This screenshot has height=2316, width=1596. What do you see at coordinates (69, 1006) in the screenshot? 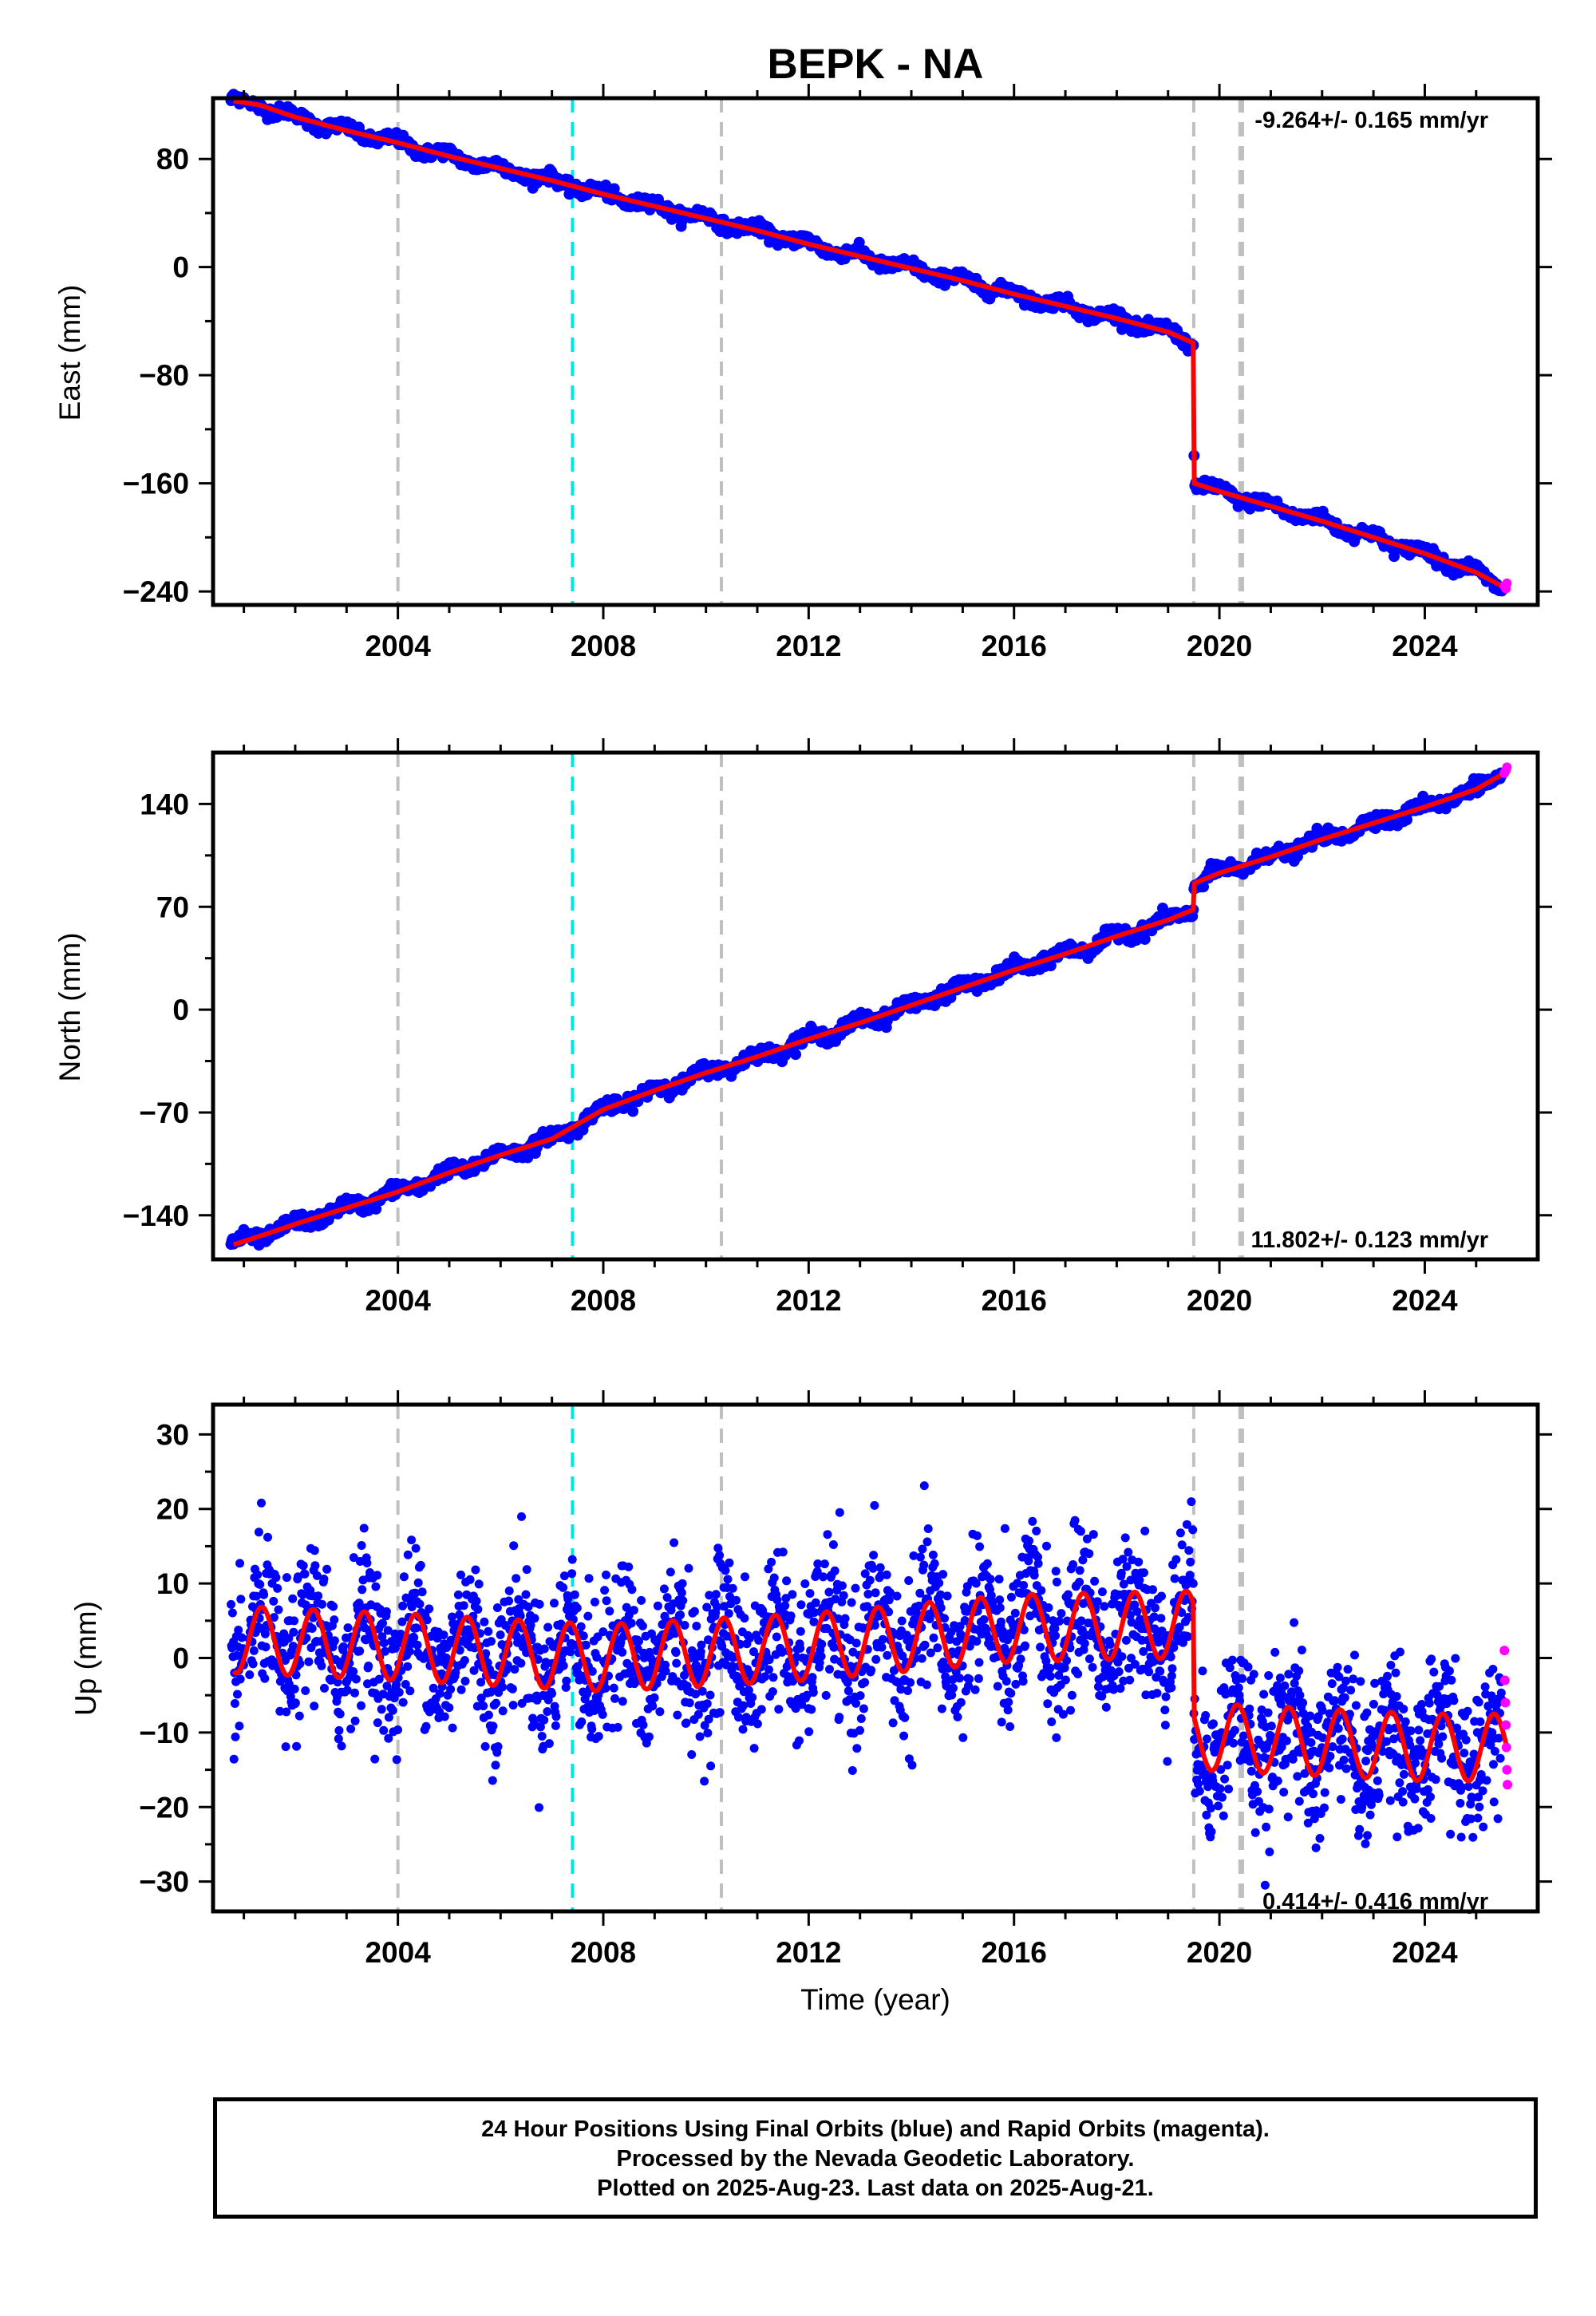
I see `north-y-axis-label: North (mm)` at bounding box center [69, 1006].